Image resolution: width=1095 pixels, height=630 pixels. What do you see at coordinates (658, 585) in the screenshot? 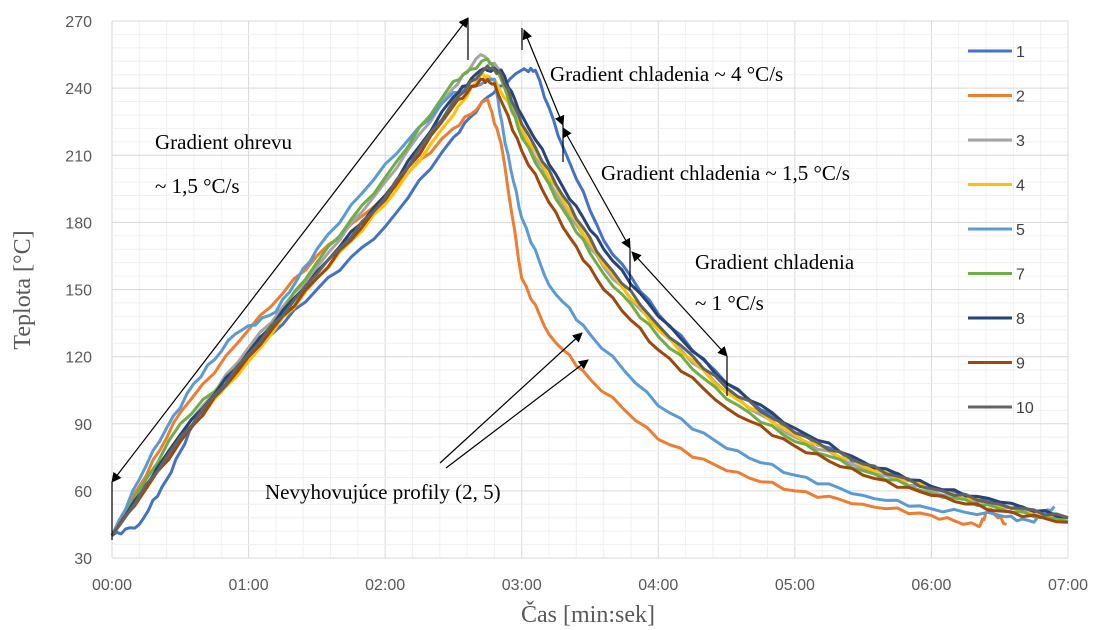
I see `x-tick-label: 04:00` at bounding box center [658, 585].